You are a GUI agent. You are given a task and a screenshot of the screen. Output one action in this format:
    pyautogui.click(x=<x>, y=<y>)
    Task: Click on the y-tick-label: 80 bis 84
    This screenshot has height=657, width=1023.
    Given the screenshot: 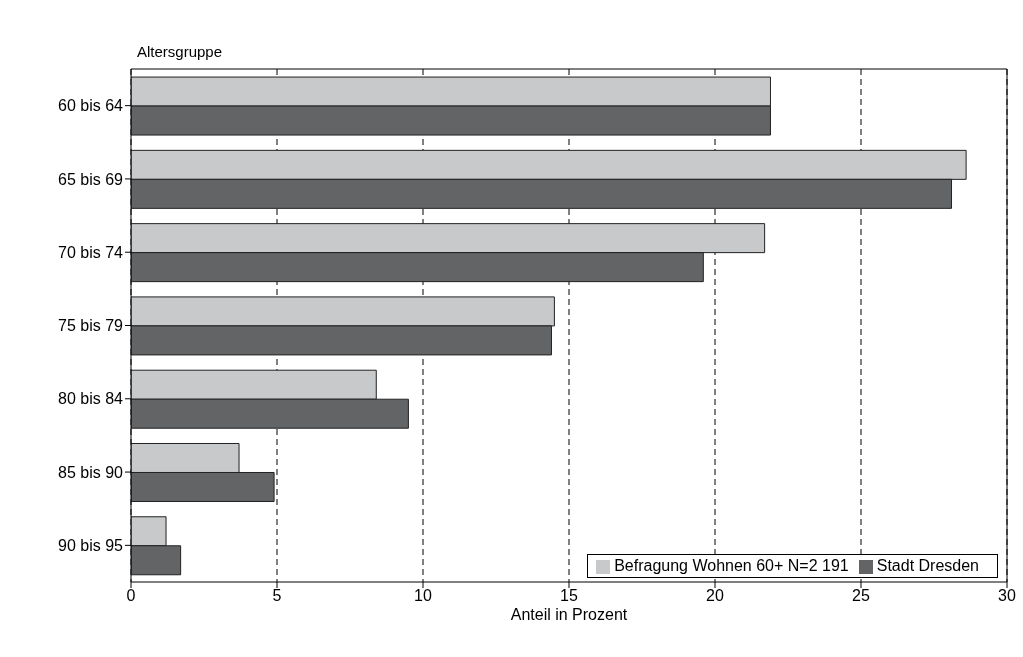 What is the action you would take?
    pyautogui.click(x=91, y=399)
    